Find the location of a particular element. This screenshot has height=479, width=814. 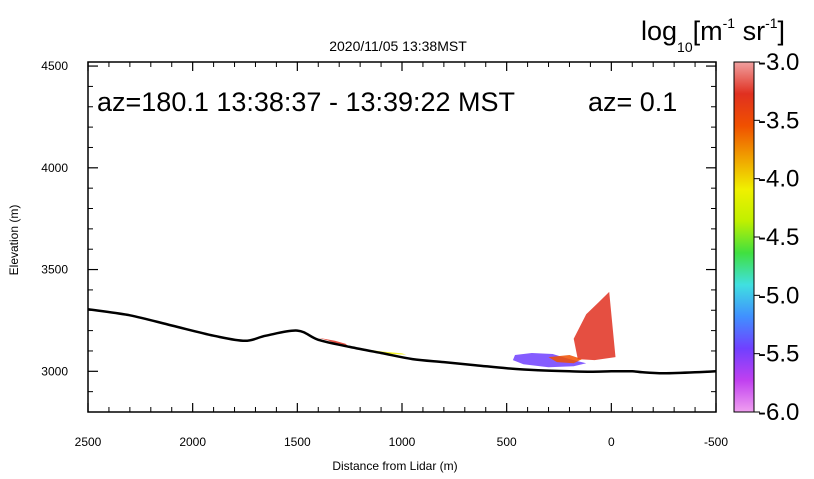

y-tick-label: 3500 is located at coordinates (54, 270).